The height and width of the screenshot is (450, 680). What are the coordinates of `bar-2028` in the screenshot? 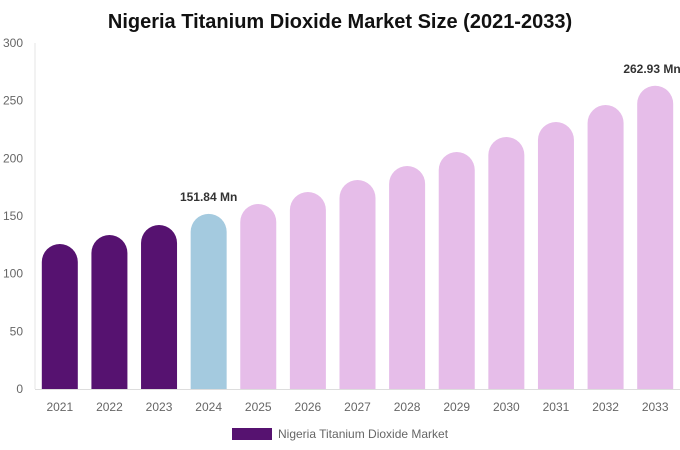 It's located at (407, 277).